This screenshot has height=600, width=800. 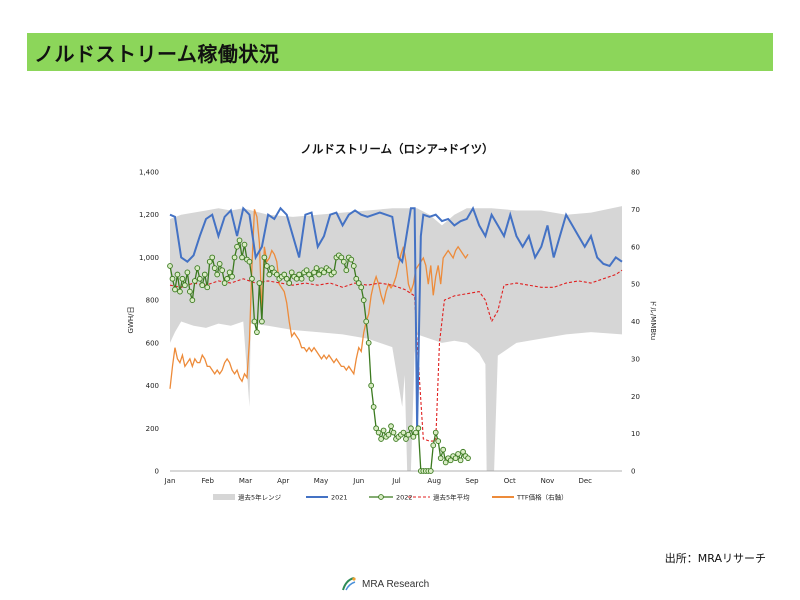 I want to click on source-note: 出所：MRAリサーチ, so click(x=715, y=558).